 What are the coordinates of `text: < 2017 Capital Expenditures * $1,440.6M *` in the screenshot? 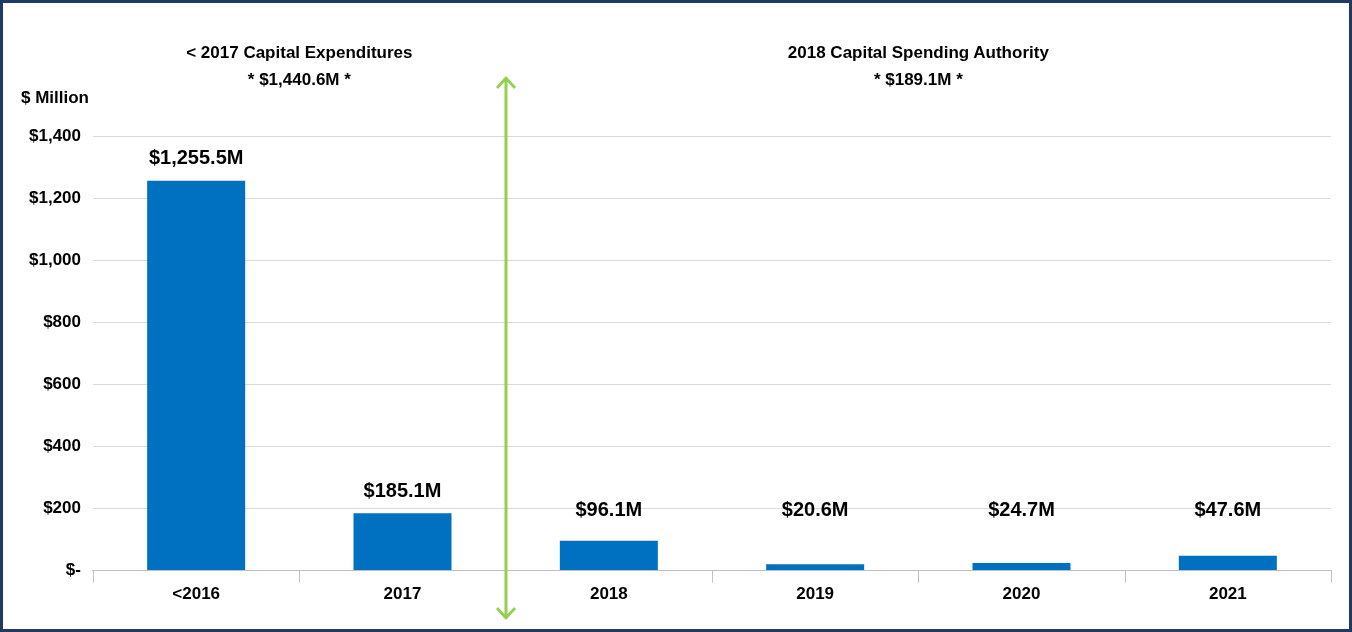 It's located at (299, 66).